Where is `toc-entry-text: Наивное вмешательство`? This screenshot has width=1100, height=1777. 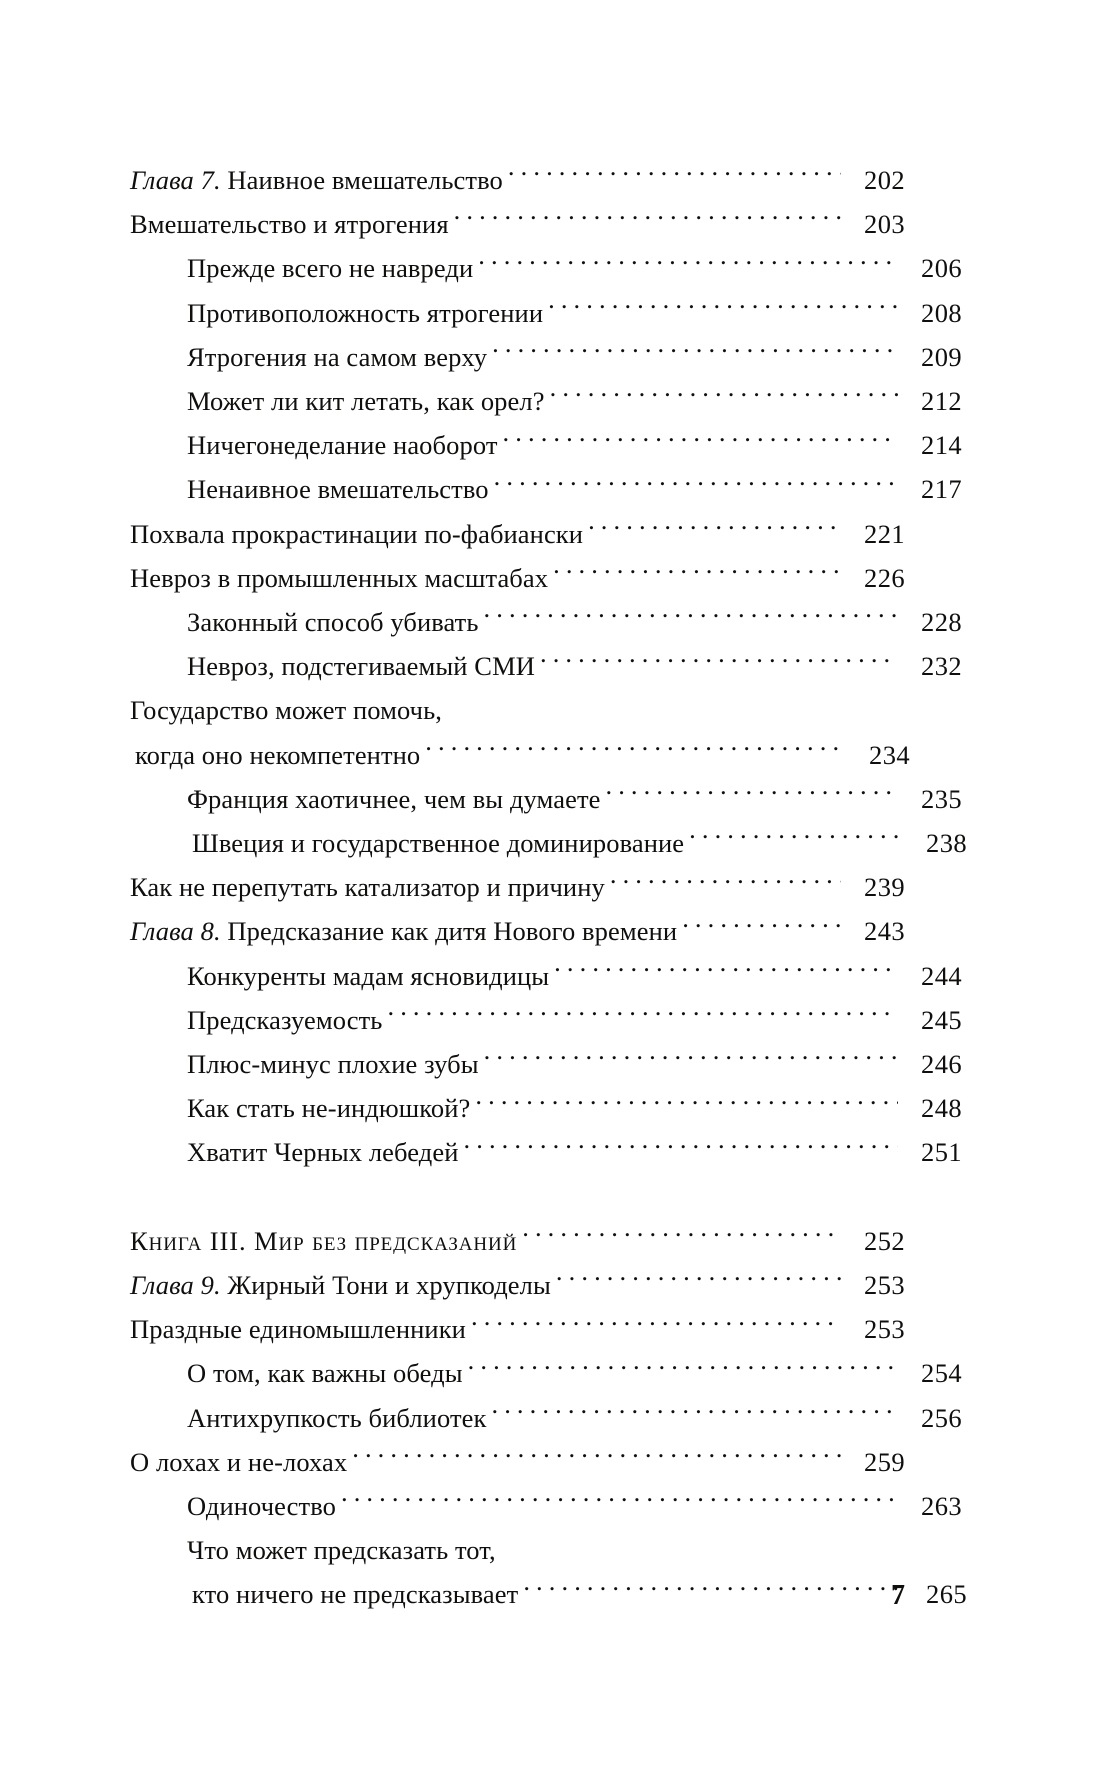 toc-entry-text: Наивное вмешательство is located at coordinates (361, 180).